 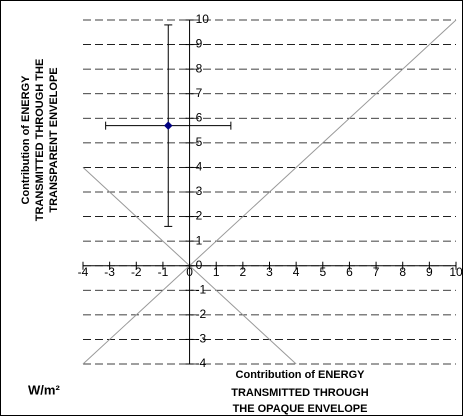 What do you see at coordinates (349, 272) in the screenshot?
I see `x-tick-label: 6` at bounding box center [349, 272].